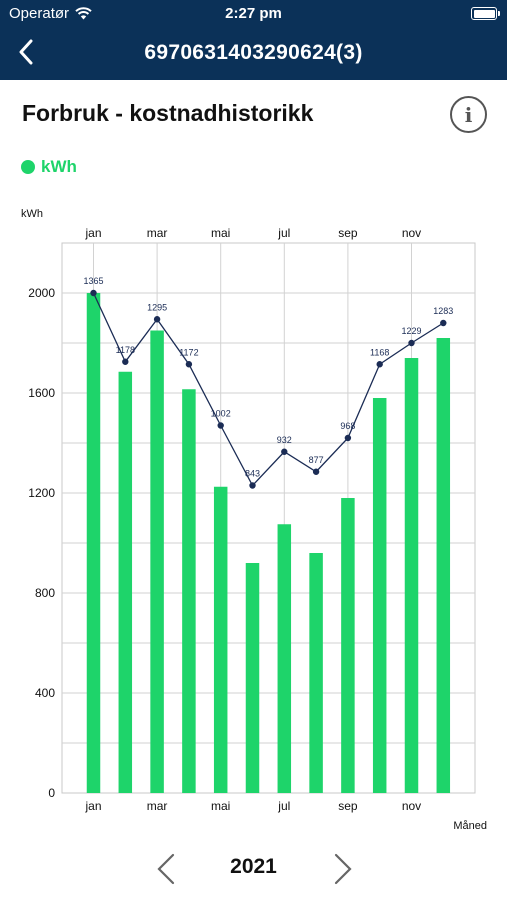 This screenshot has width=507, height=900. I want to click on nav-title: 6970631403290624(3), so click(253, 52).